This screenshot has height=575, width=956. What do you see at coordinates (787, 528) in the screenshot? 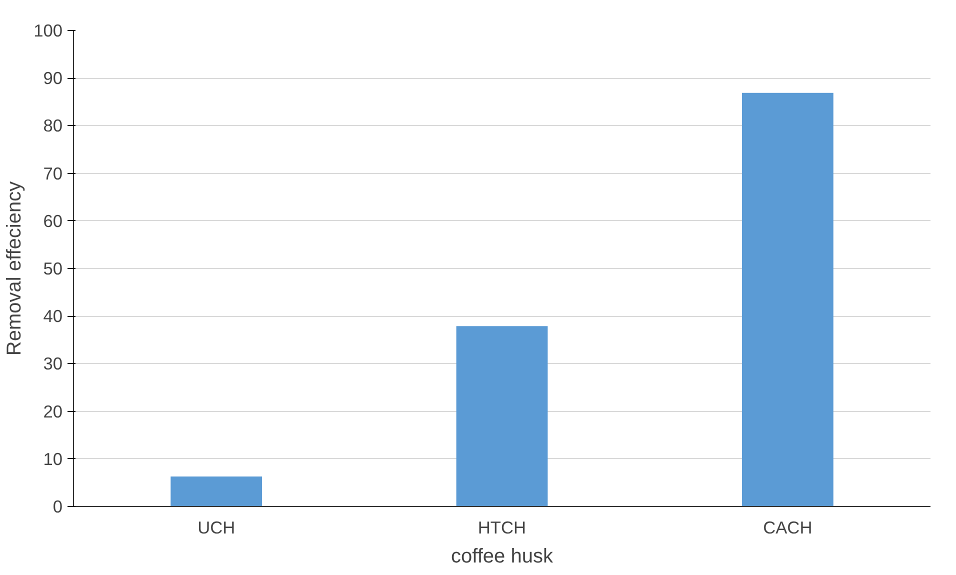
I see `x-tick-label: CACH` at bounding box center [787, 528].